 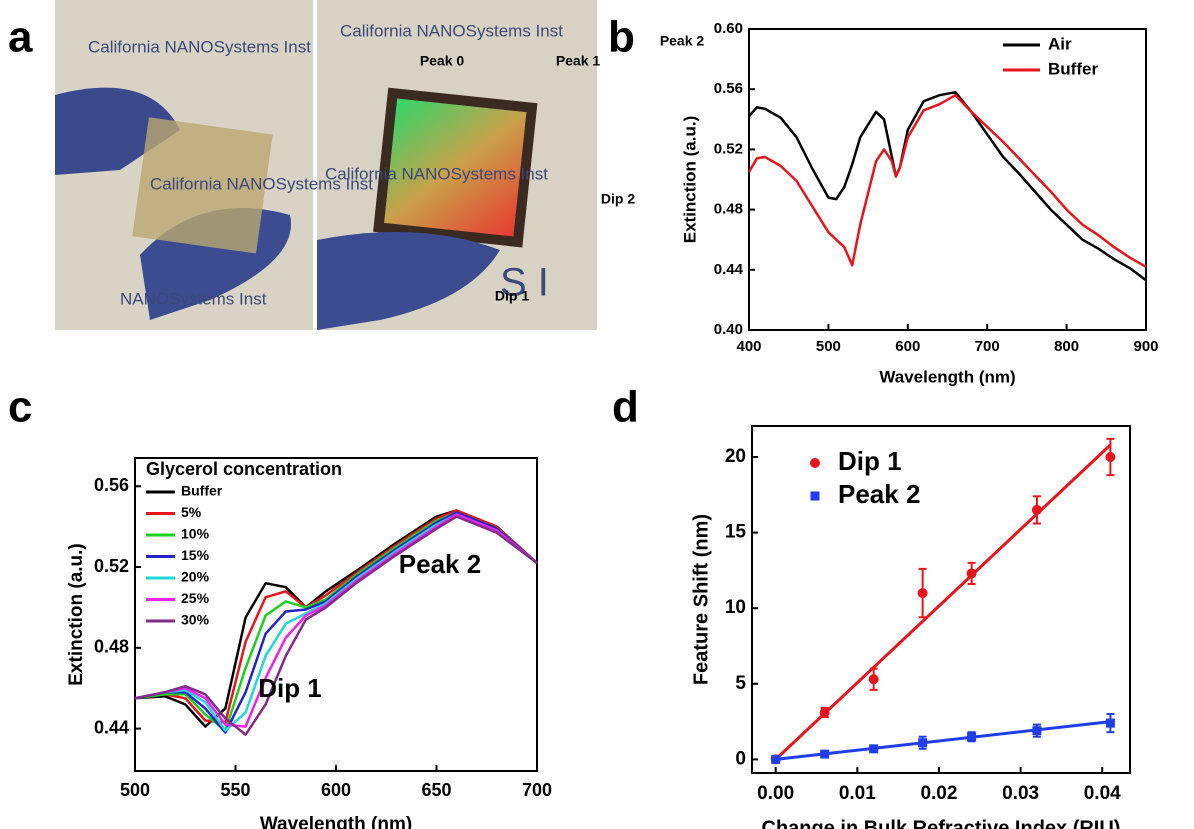 What do you see at coordinates (728, 329) in the screenshot?
I see `y-tick-label: 0.40` at bounding box center [728, 329].